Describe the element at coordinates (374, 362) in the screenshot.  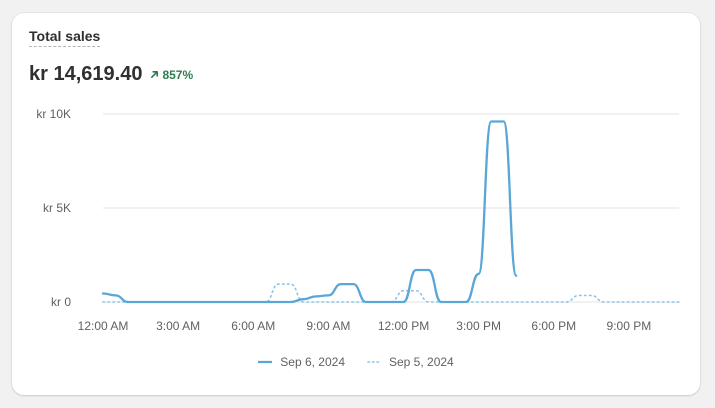
I see `dotted-line-swatch` at that location.